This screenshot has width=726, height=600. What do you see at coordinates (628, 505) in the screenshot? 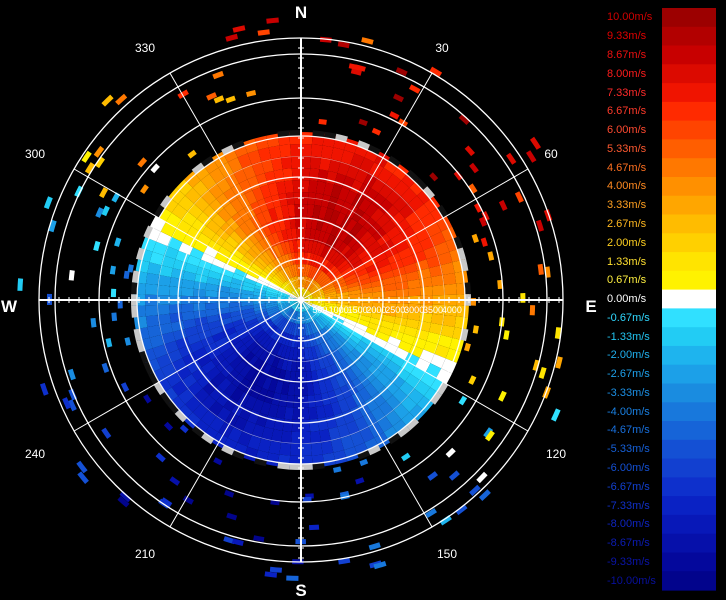
I see `colorbar-label: -7.33m/s` at bounding box center [628, 505].